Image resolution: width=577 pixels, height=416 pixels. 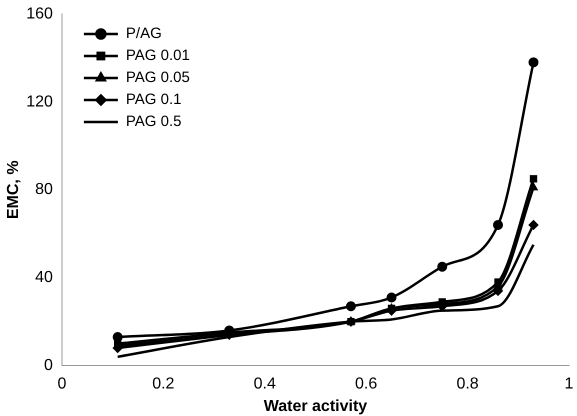 I want to click on x-tick-label: 1, so click(x=569, y=384).